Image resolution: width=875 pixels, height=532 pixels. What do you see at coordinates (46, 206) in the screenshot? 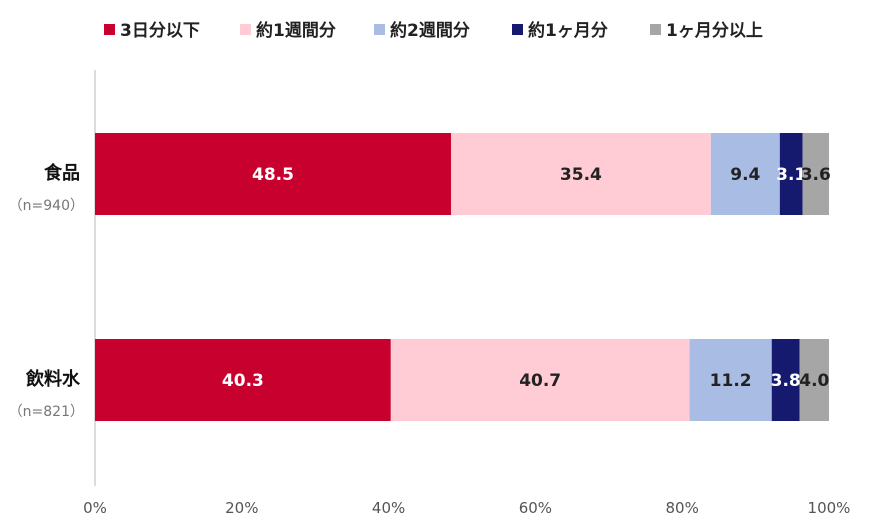
I see `category-n-label: （n=940）` at bounding box center [46, 206].